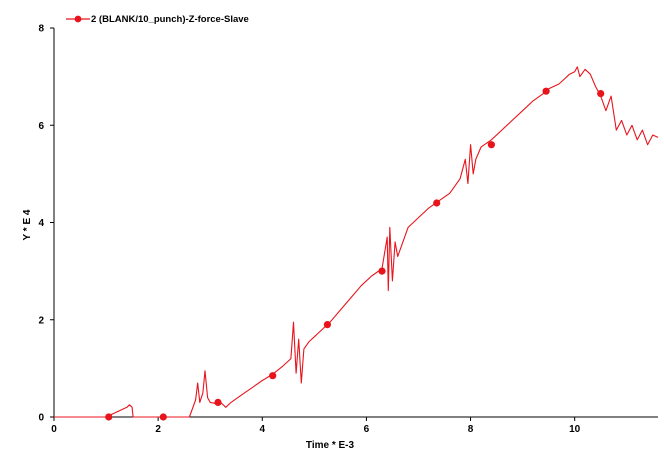  What do you see at coordinates (262, 429) in the screenshot?
I see `x-tick-label: 4` at bounding box center [262, 429].